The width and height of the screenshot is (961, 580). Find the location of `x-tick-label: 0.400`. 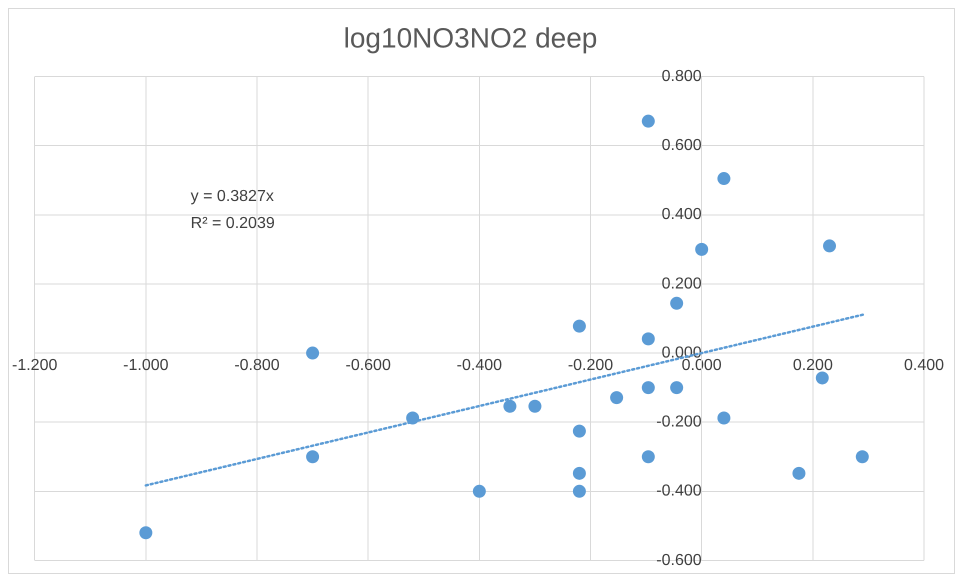

x-tick-label: 0.400 is located at coordinates (924, 365).